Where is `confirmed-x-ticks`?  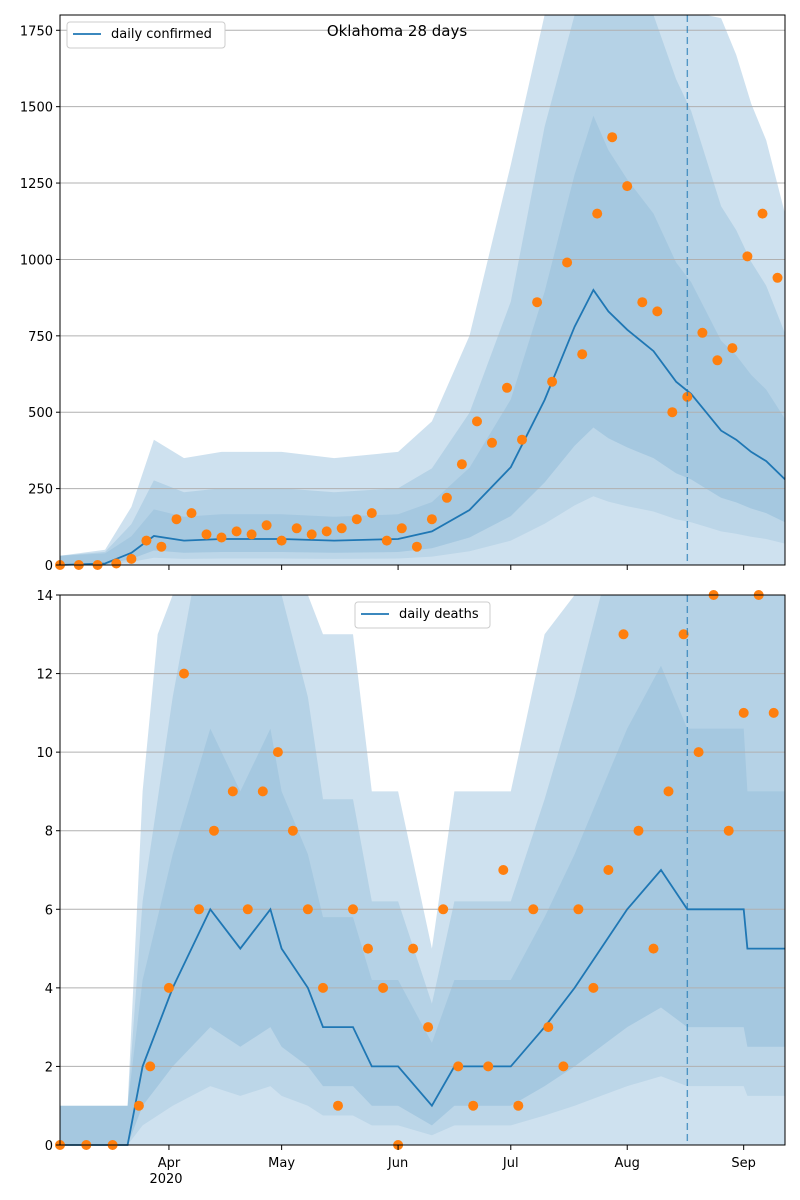 confirmed-x-ticks is located at coordinates (456, 567).